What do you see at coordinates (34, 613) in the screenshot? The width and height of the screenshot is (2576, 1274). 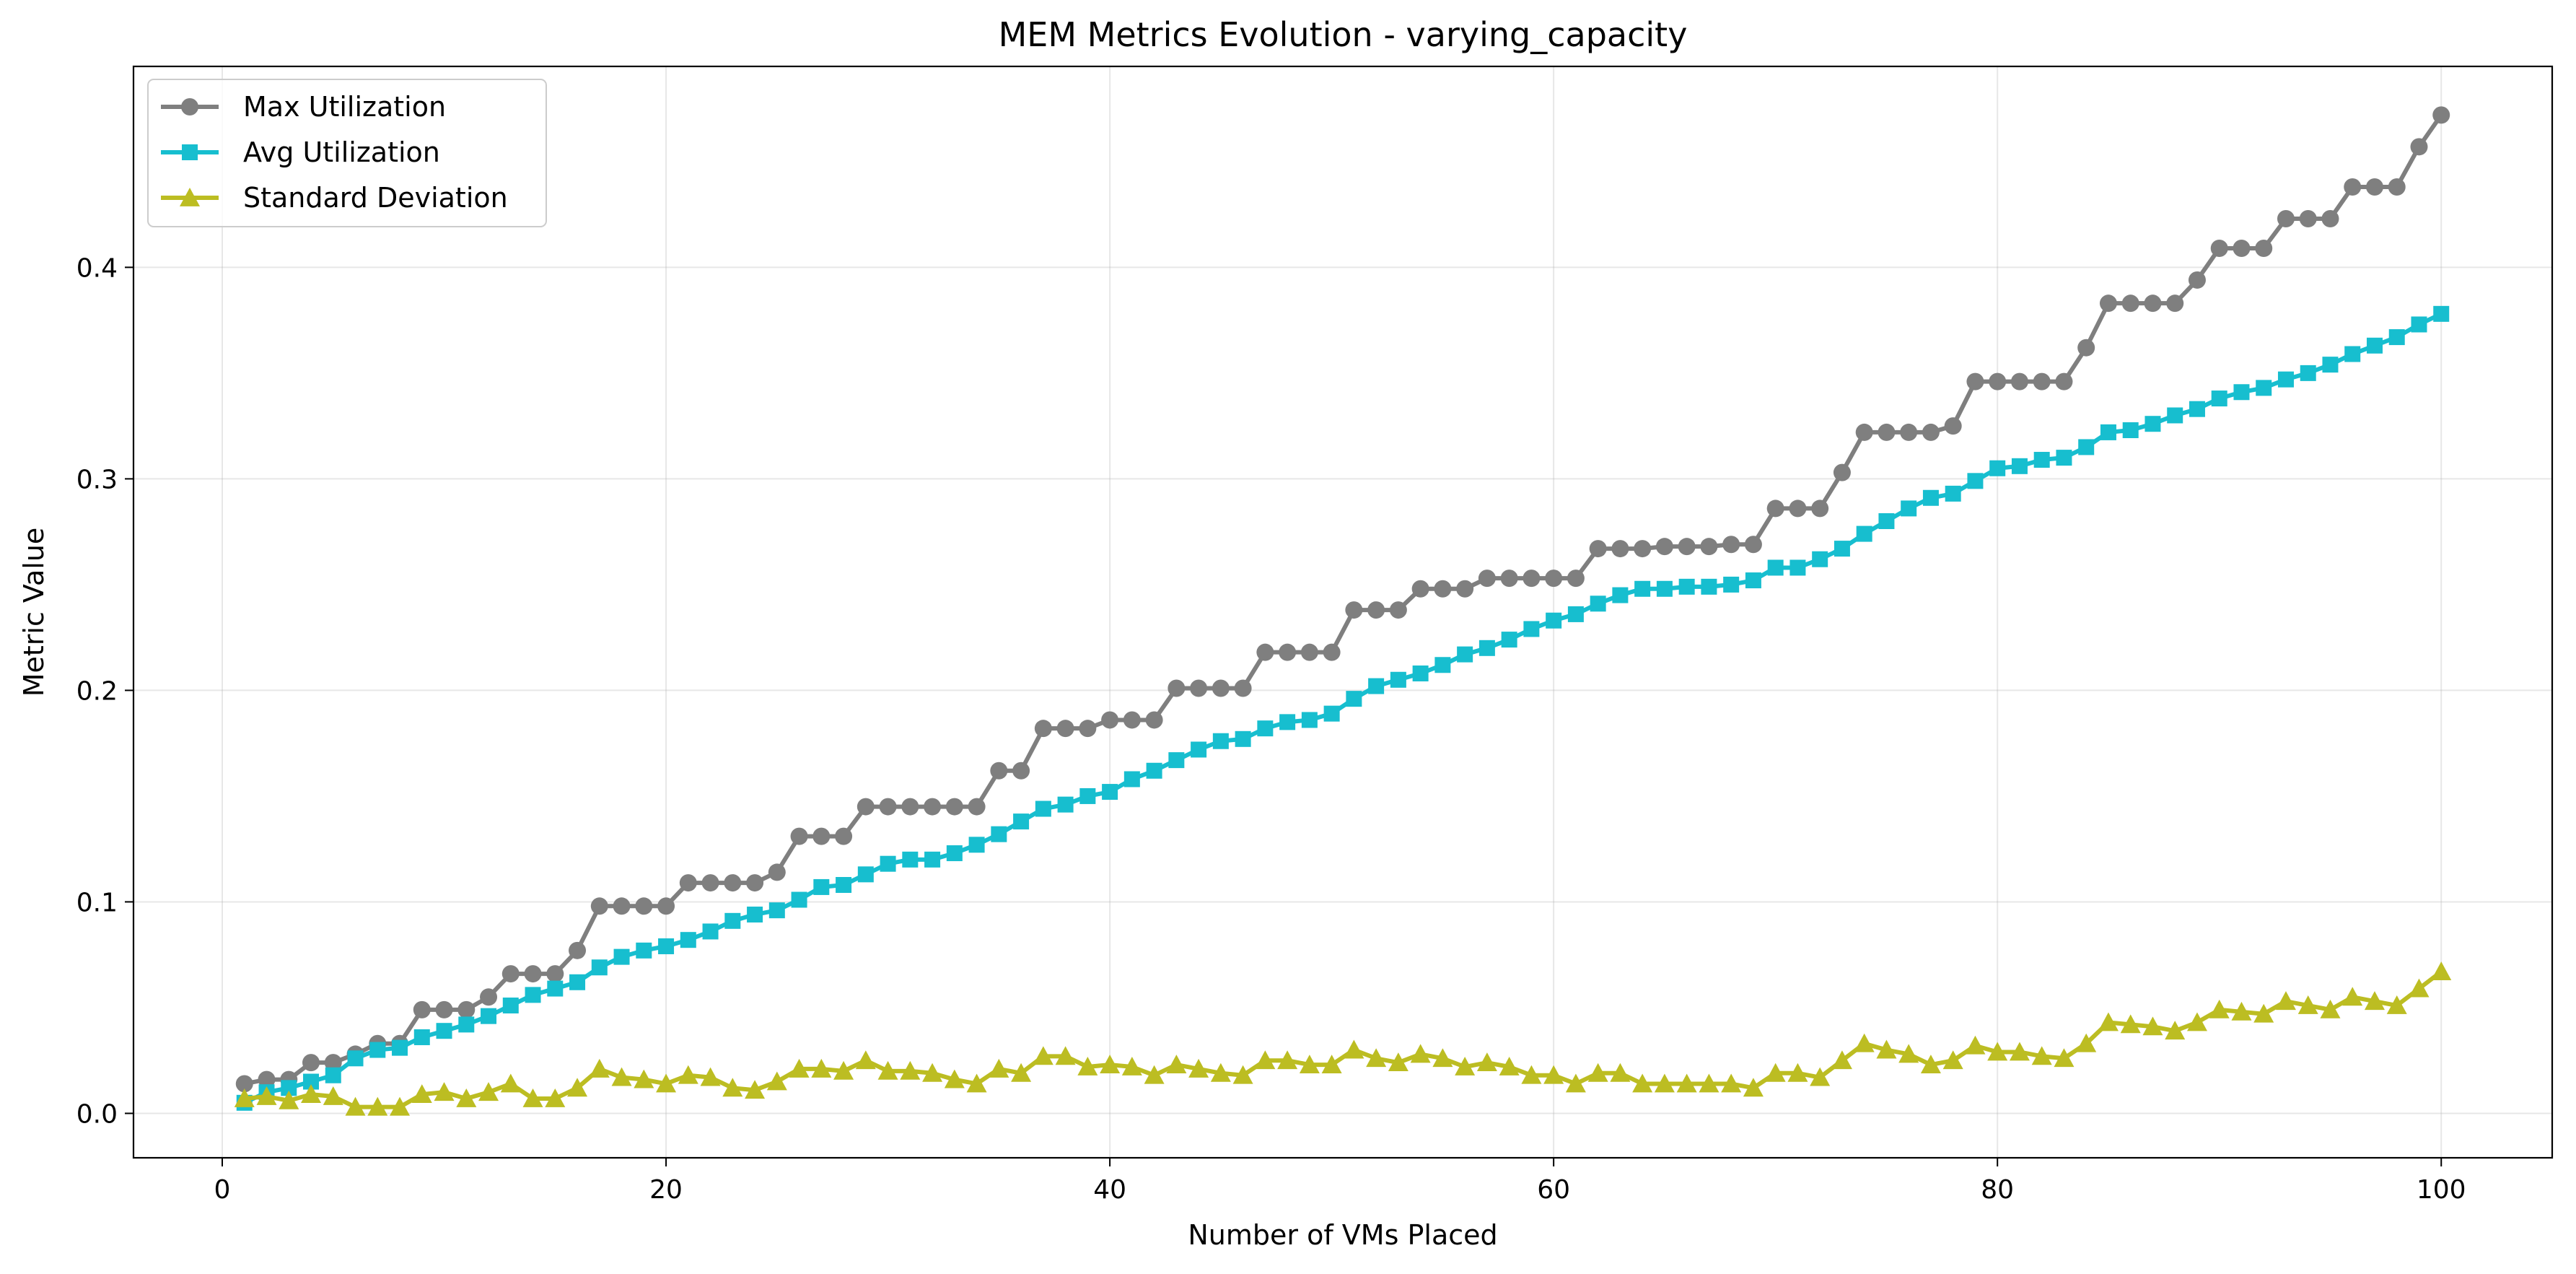 I see `y-axis-label: Metric Value` at bounding box center [34, 613].